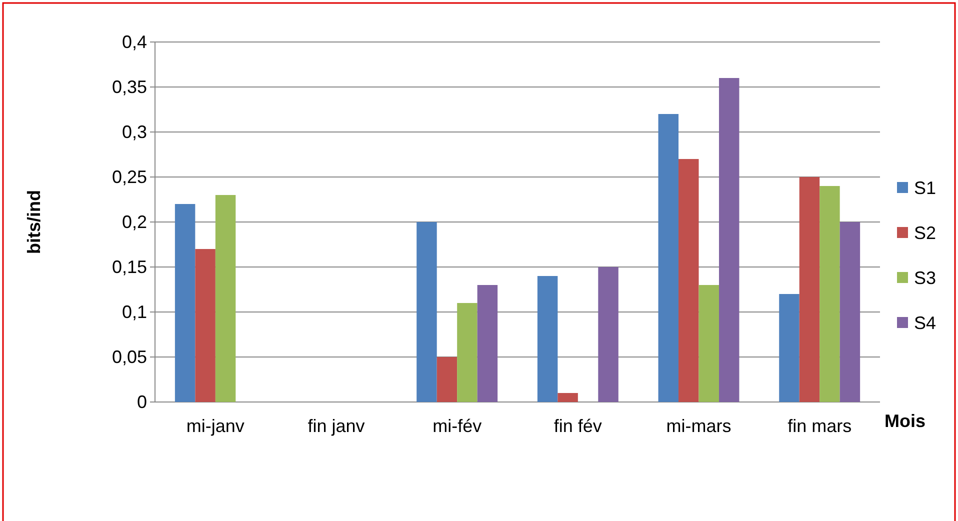 Image resolution: width=958 pixels, height=521 pixels. Describe the element at coordinates (134, 312) in the screenshot. I see `y-tick-label: 0,1` at that location.